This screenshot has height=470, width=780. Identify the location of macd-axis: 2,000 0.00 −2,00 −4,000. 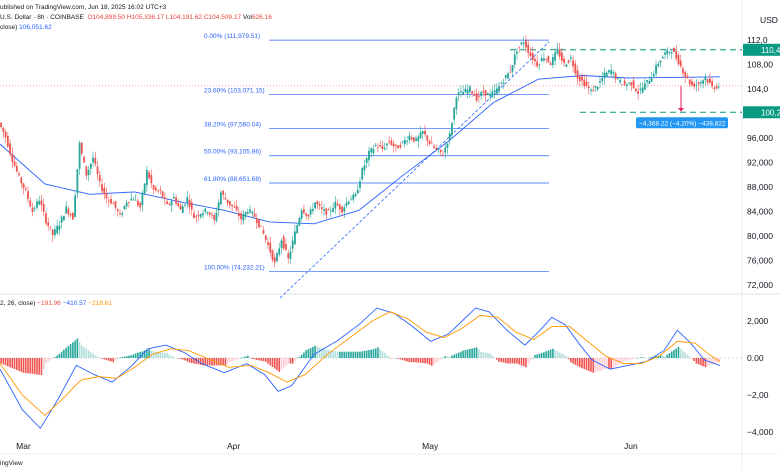
(760, 376).